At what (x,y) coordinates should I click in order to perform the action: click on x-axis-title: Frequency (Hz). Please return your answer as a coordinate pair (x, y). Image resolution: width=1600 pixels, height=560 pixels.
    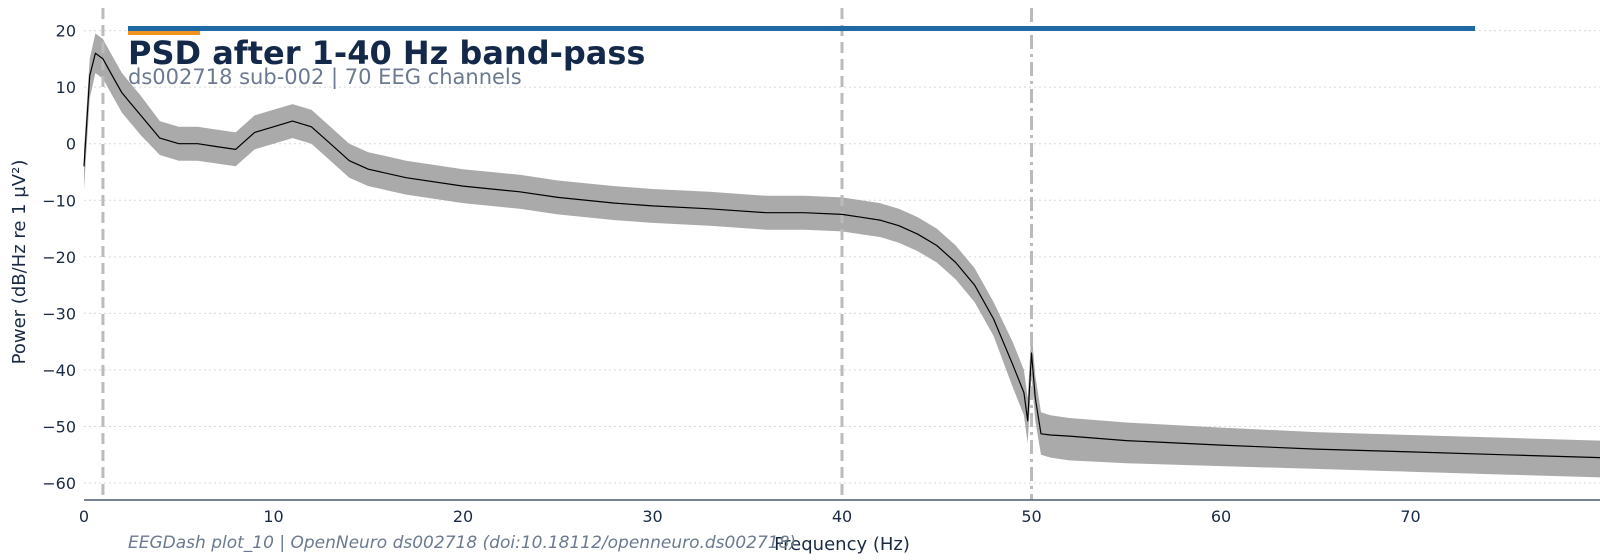
    Looking at the image, I should click on (842, 544).